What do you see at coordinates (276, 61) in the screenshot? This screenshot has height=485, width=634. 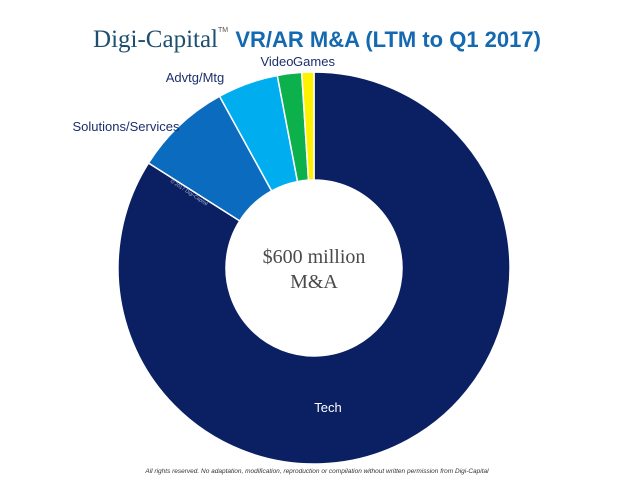 I see `label-video: Video` at bounding box center [276, 61].